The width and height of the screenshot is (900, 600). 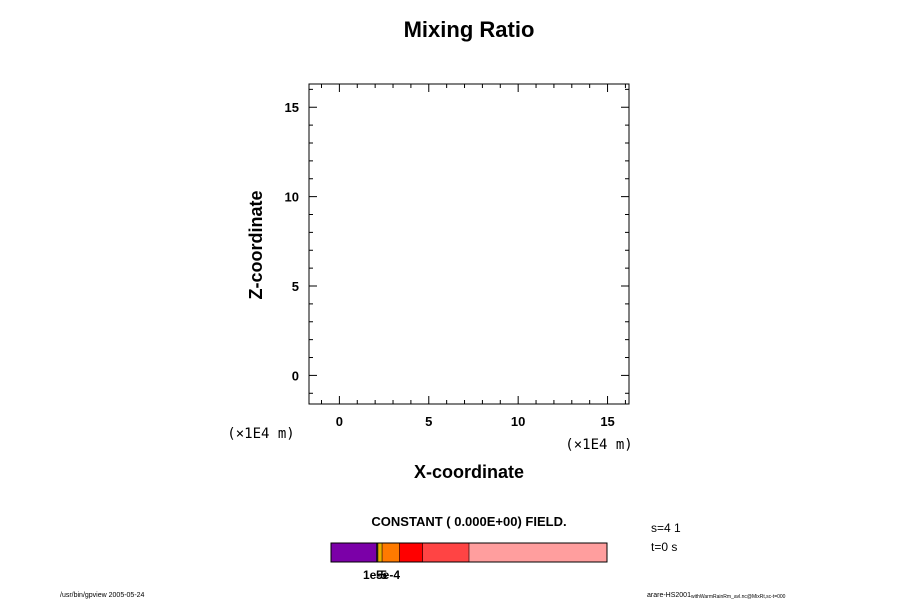 I want to click on chart-title: Mixing Ratio, so click(x=469, y=29).